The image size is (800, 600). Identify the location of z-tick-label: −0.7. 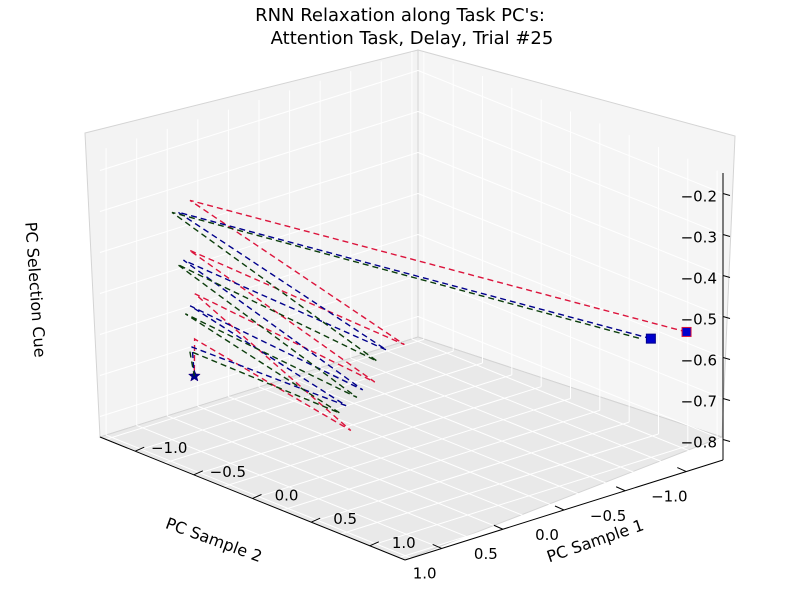
(699, 402).